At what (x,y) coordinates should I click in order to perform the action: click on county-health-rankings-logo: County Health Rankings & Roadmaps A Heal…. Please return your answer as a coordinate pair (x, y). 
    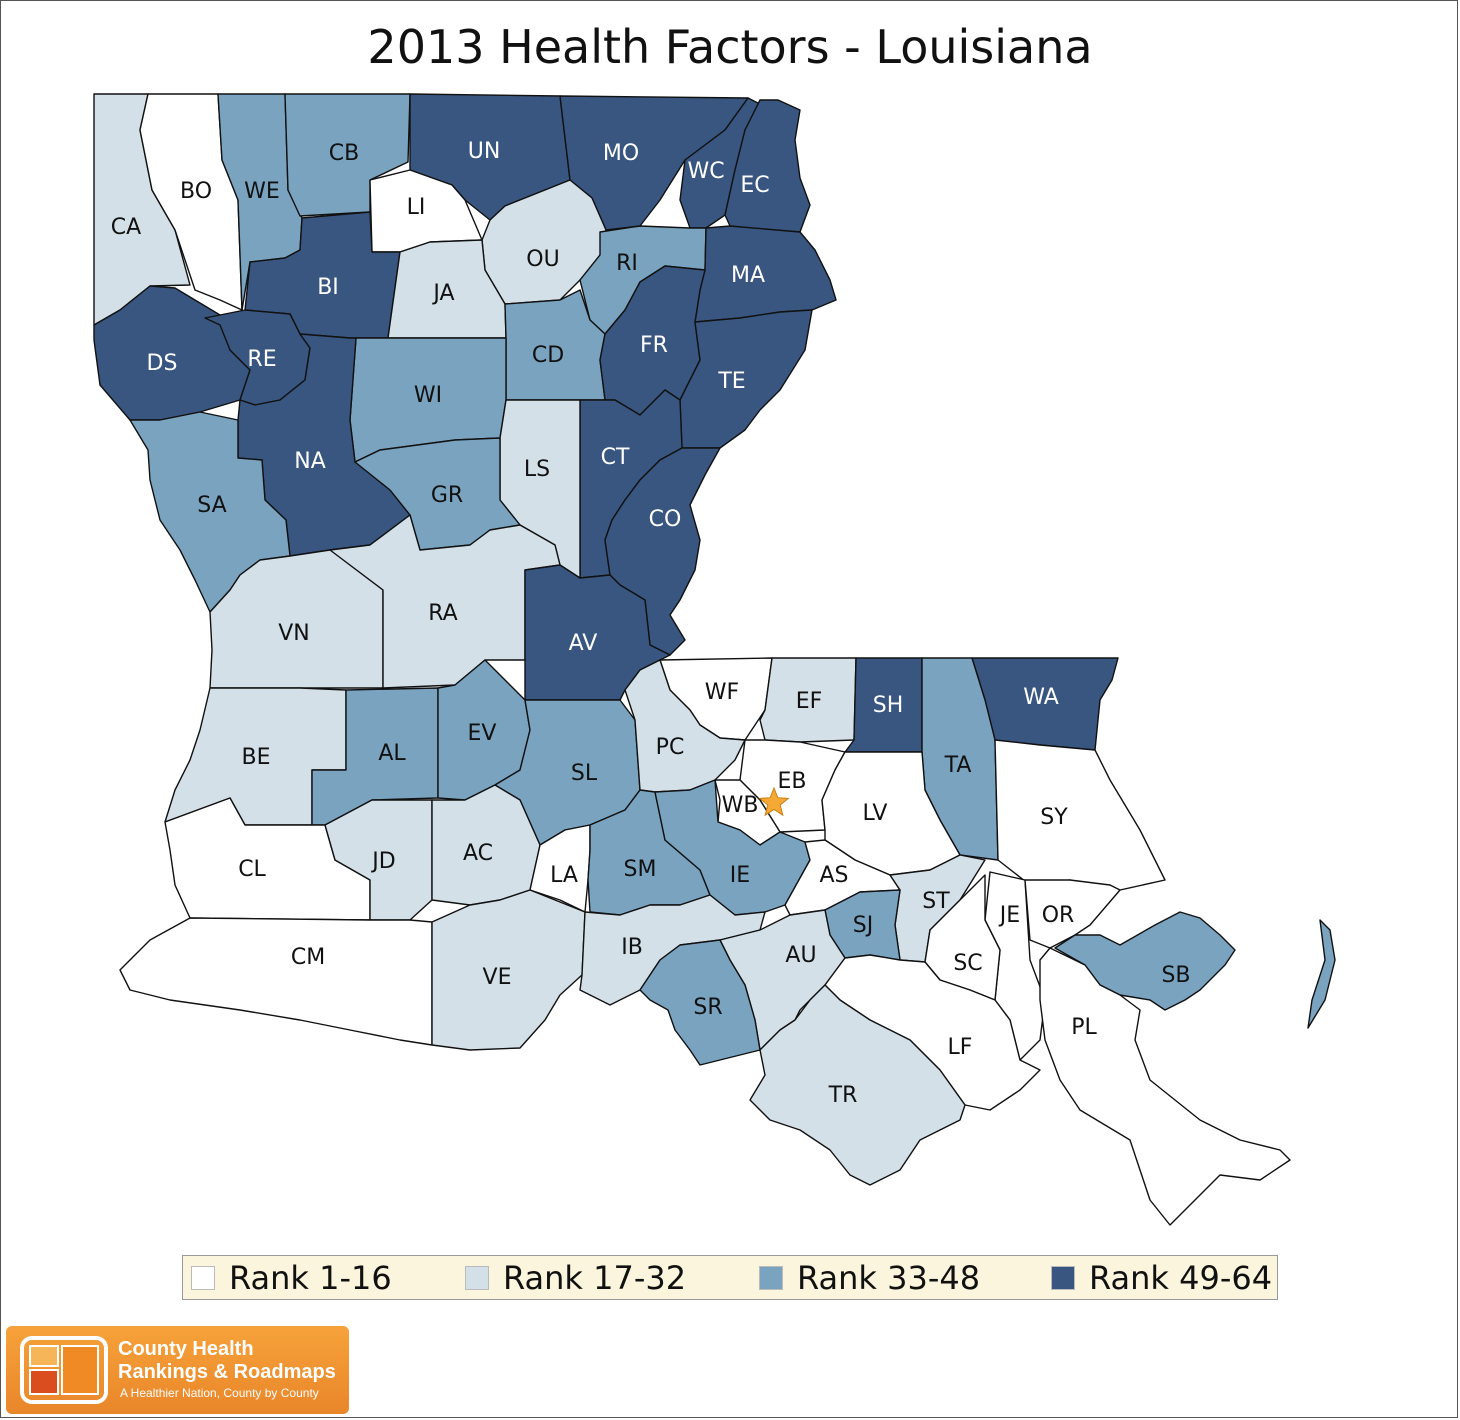
    Looking at the image, I should click on (177, 1370).